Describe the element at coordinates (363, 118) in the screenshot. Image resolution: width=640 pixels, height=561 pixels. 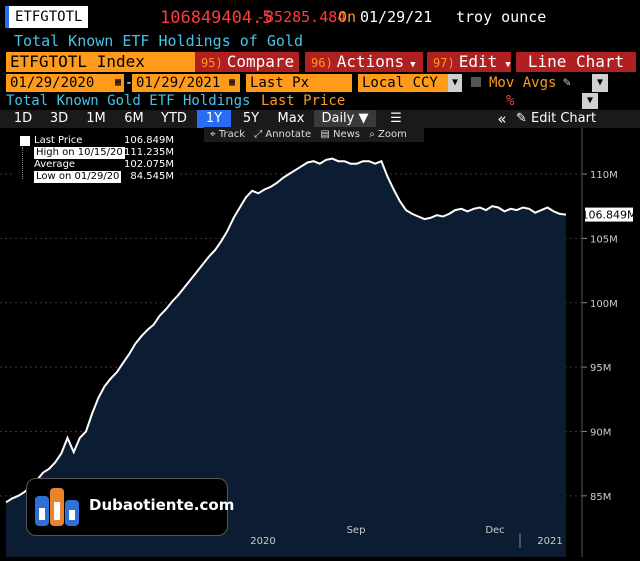
I see `triangle-down-icon: ▼` at that location.